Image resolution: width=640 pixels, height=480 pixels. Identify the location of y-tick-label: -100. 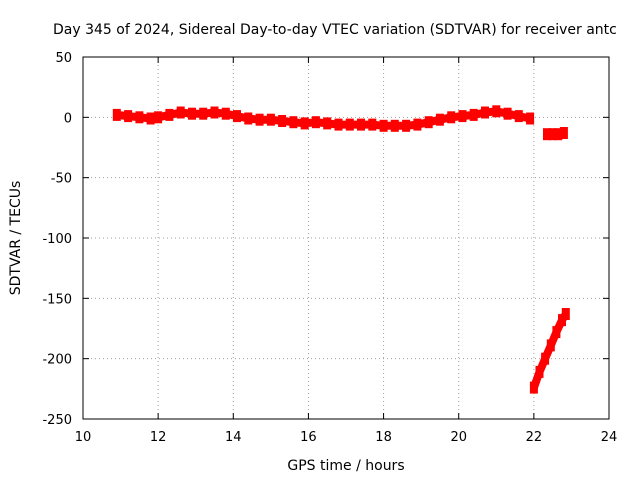
(57, 239).